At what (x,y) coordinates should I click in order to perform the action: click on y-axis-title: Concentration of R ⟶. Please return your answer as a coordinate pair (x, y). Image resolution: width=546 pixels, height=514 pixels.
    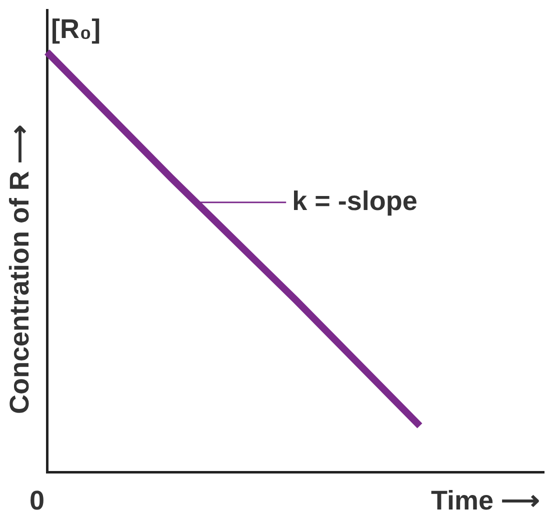
    Looking at the image, I should click on (19, 269).